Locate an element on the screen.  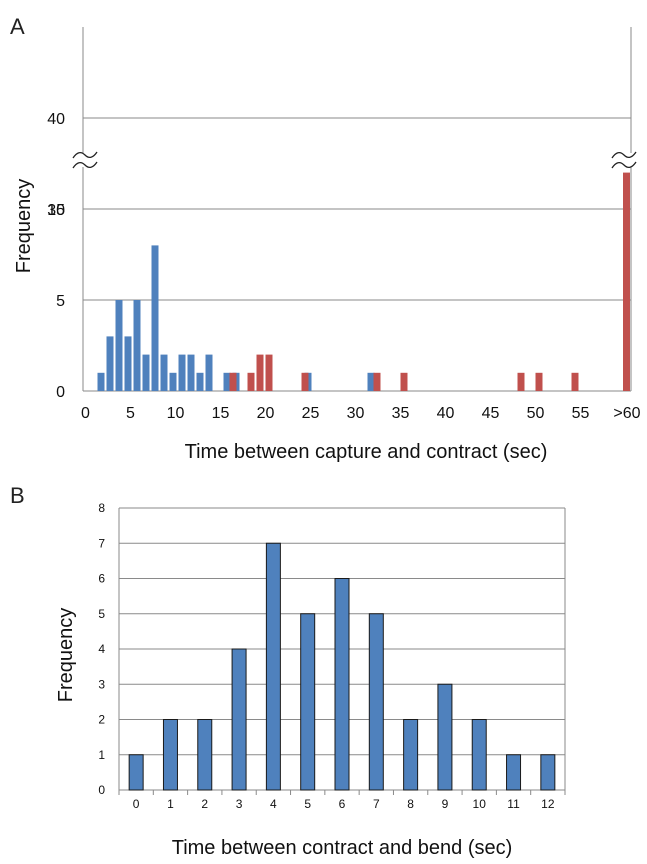
chart-b-y-tick-label: 6 is located at coordinates (101, 579).